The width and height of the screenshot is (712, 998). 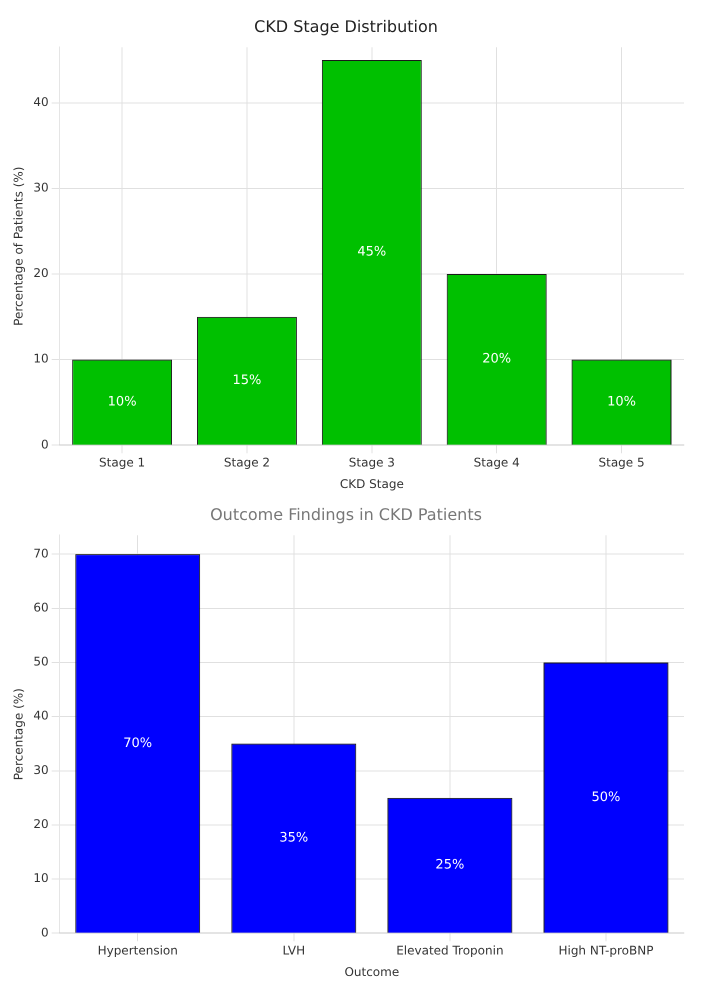 I want to click on data-label: 25%, so click(x=449, y=865).